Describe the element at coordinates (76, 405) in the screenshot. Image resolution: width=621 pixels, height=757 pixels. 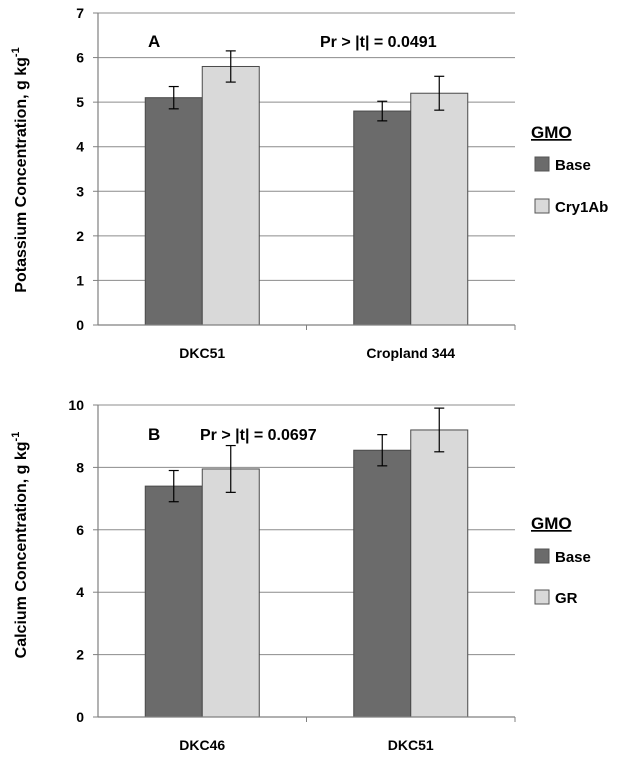
I see `panel-b-y-tick-label: 10` at that location.